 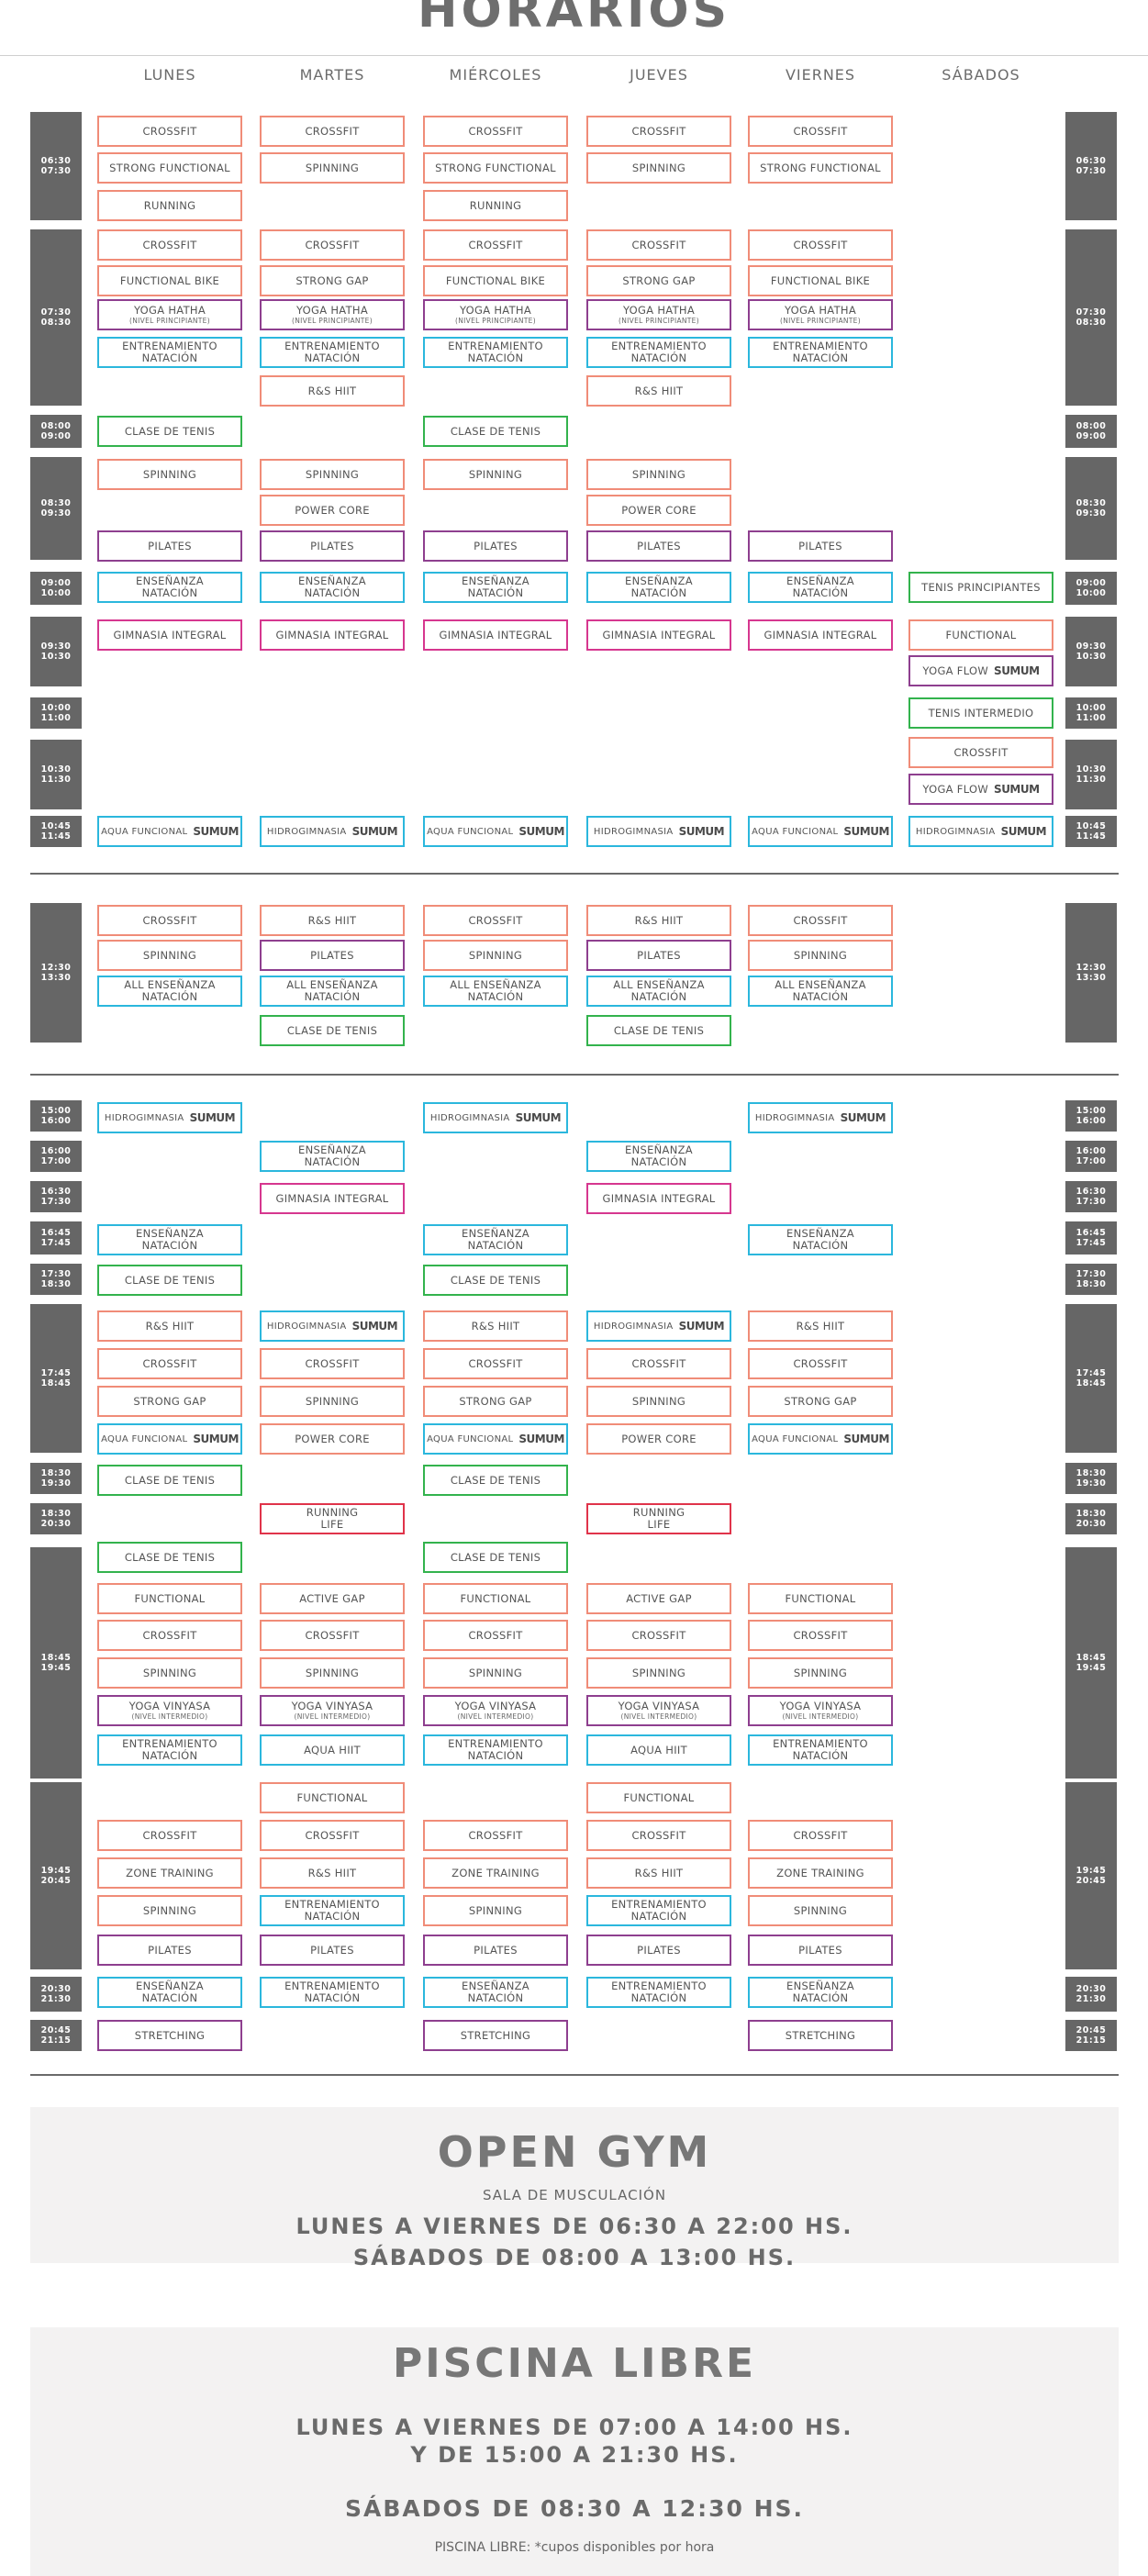 I want to click on class-cell: RUNNING LIFE, so click(x=658, y=1518).